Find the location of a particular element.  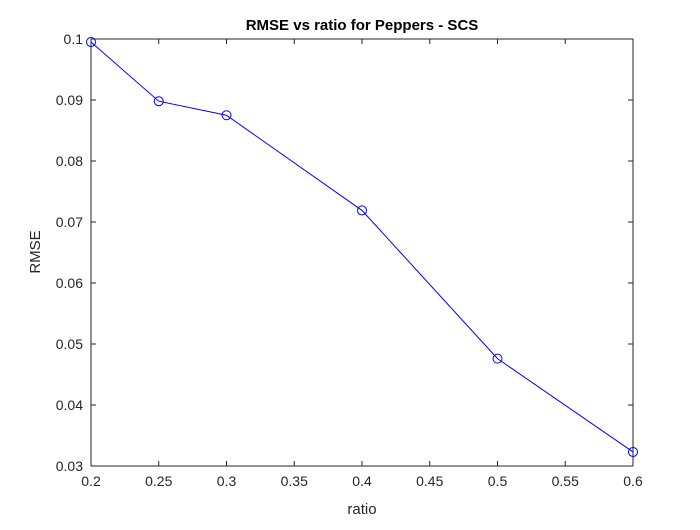

y-tick-label: 0.06 is located at coordinates (69, 283).